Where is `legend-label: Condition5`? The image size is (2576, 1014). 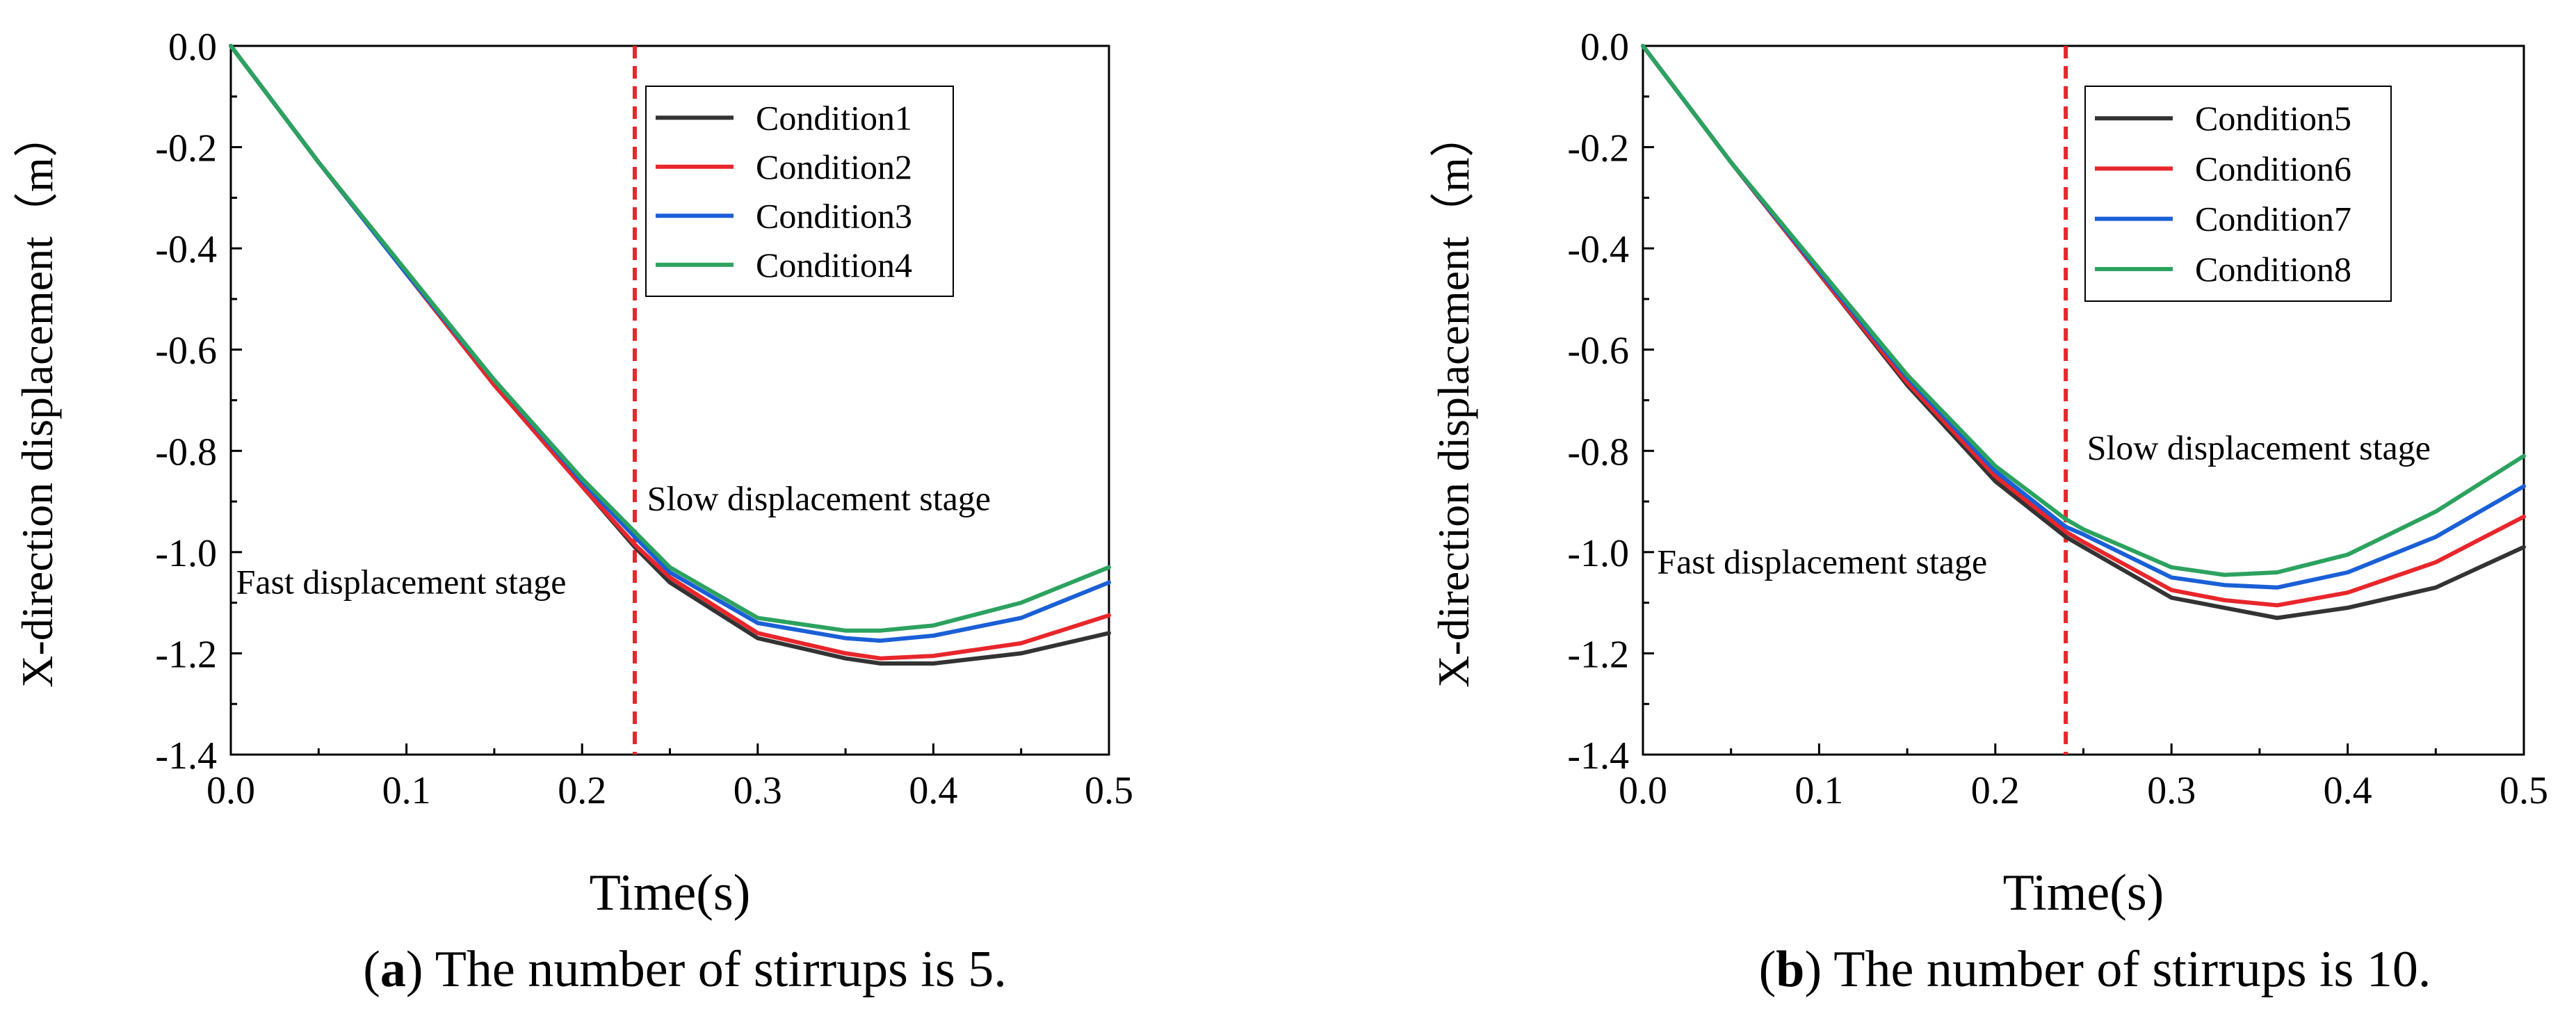 legend-label: Condition5 is located at coordinates (2273, 119).